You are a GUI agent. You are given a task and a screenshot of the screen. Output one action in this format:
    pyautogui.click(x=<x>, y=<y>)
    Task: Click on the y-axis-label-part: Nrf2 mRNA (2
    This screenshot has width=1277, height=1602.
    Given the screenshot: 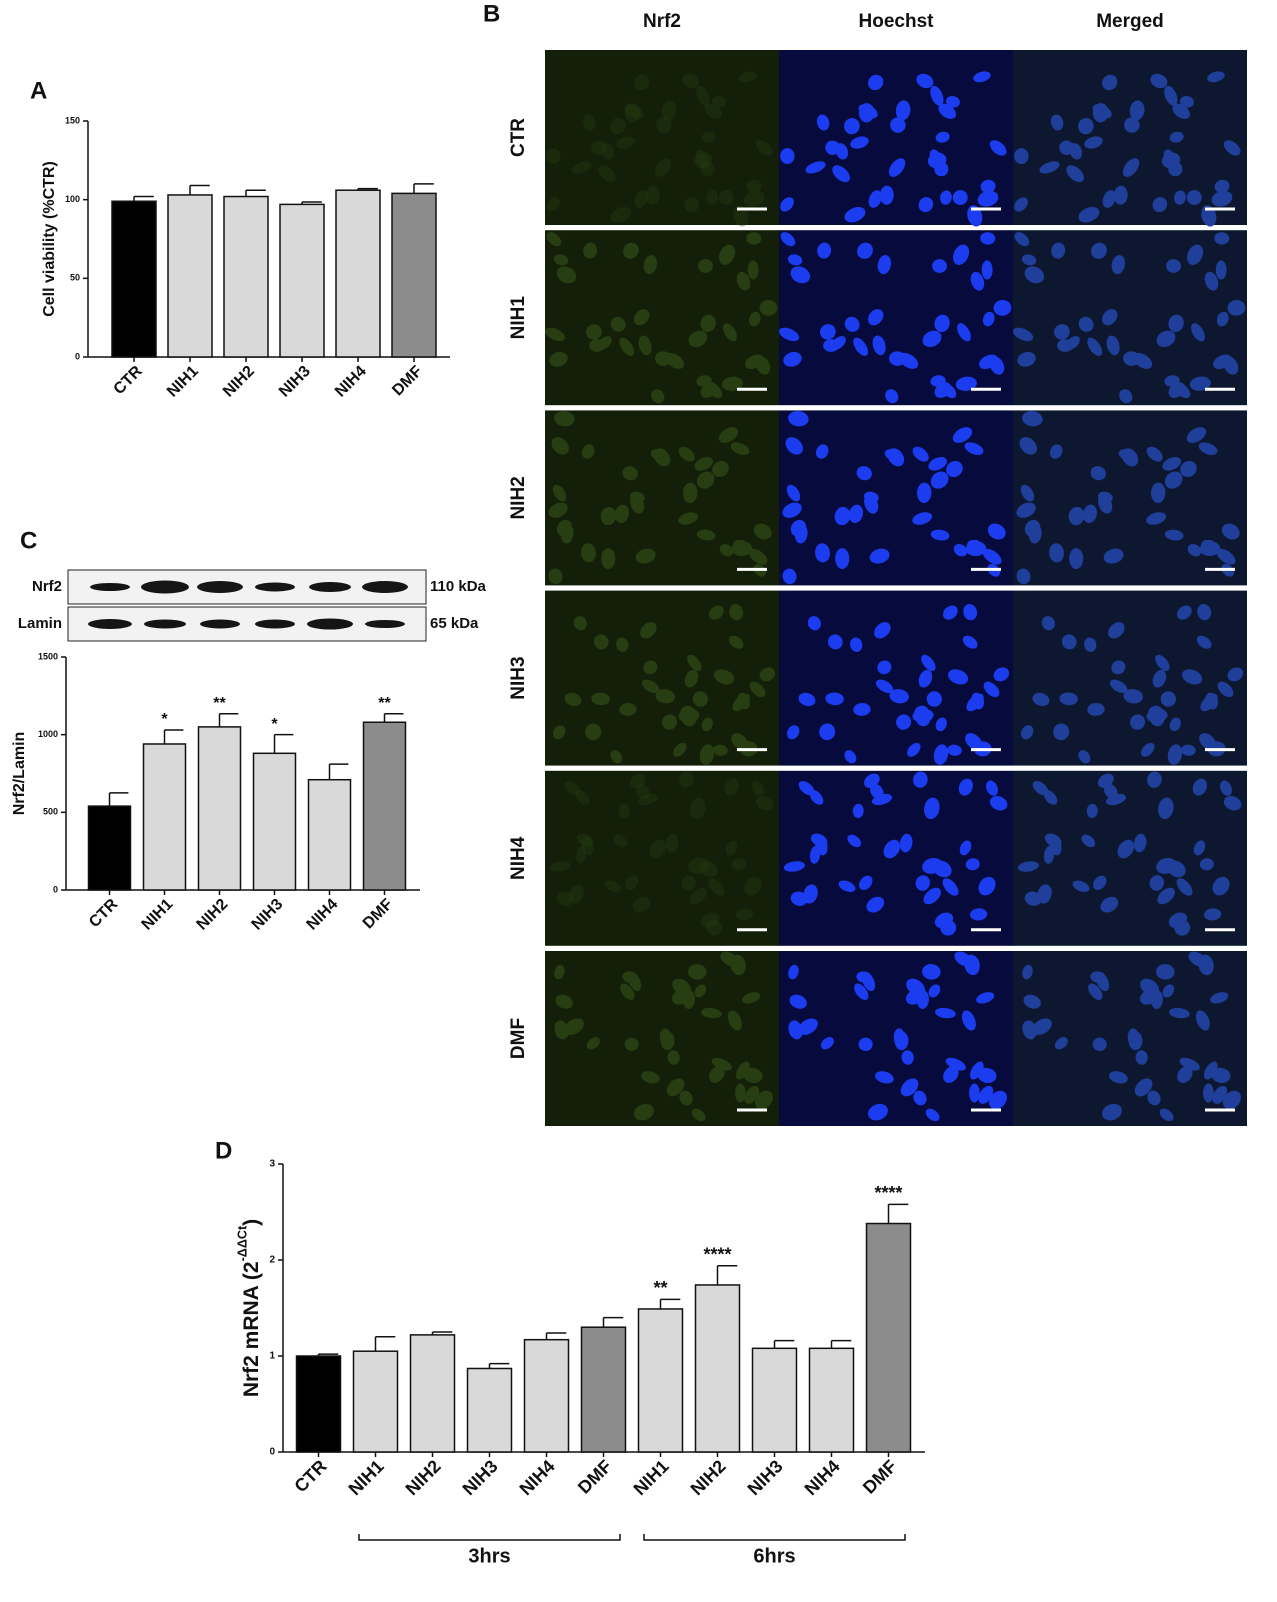 What is the action you would take?
    pyautogui.click(x=251, y=1329)
    